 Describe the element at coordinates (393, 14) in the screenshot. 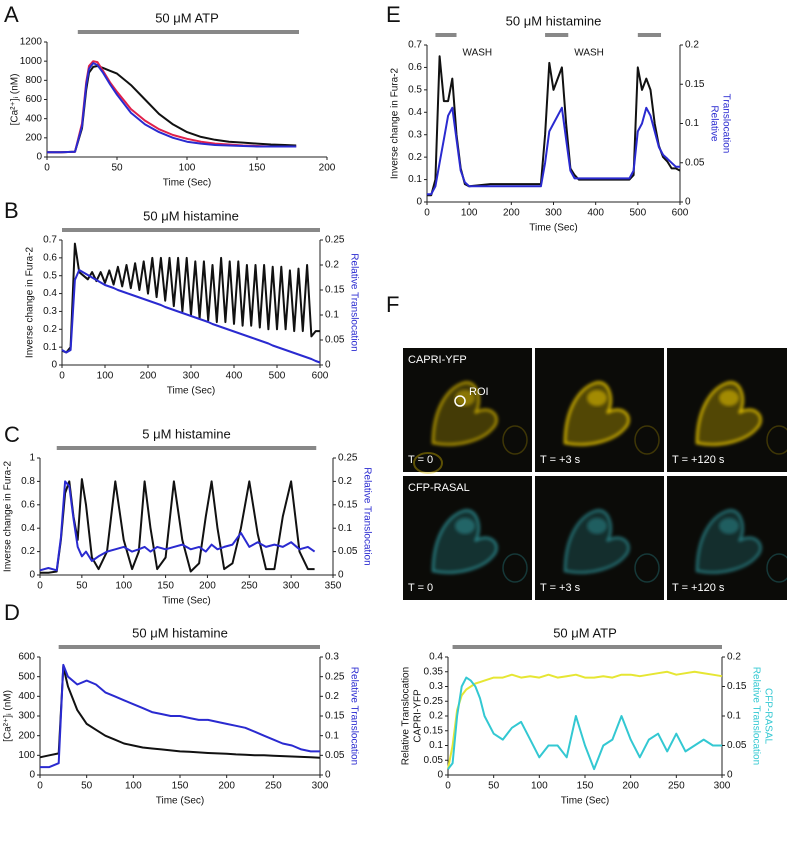

I see `panel-letter: E` at that location.